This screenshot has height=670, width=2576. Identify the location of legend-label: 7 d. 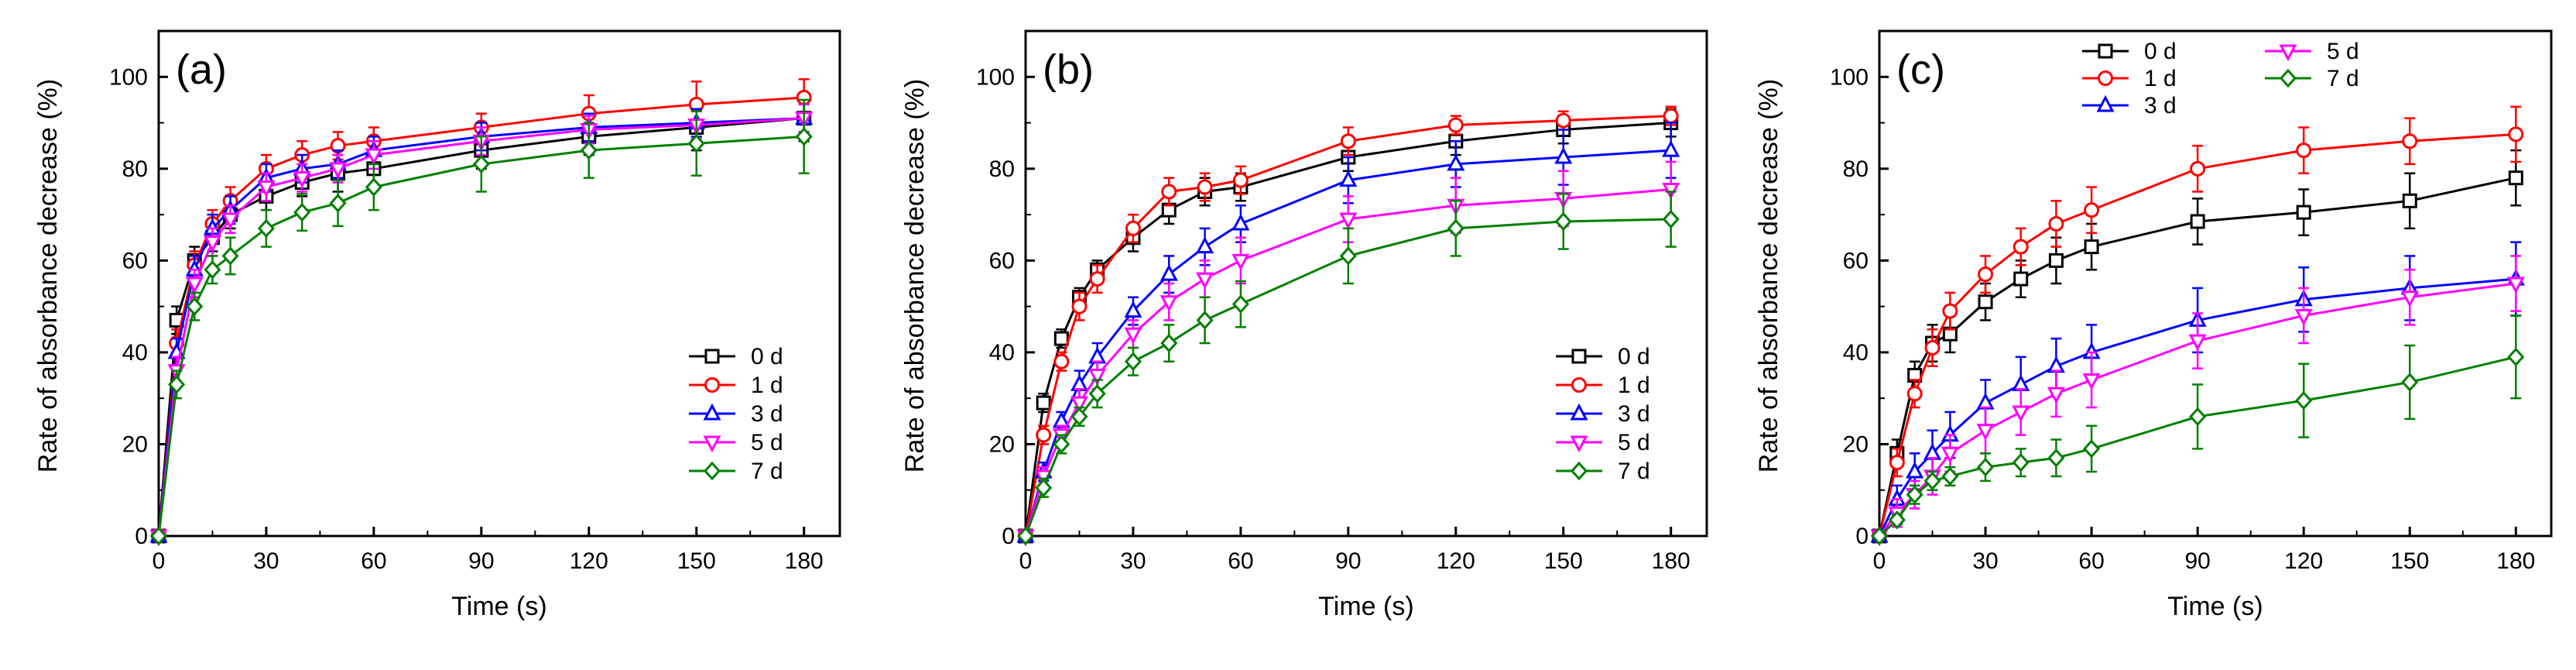
(767, 471).